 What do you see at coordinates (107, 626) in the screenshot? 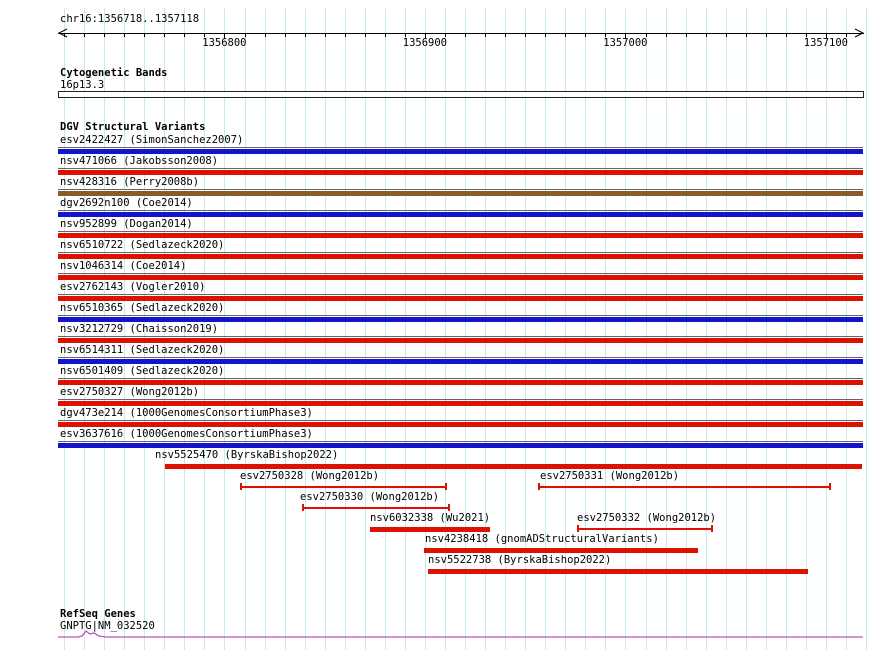
I see `refseq-gene-label: GNPTG|NM_032520` at bounding box center [107, 626].